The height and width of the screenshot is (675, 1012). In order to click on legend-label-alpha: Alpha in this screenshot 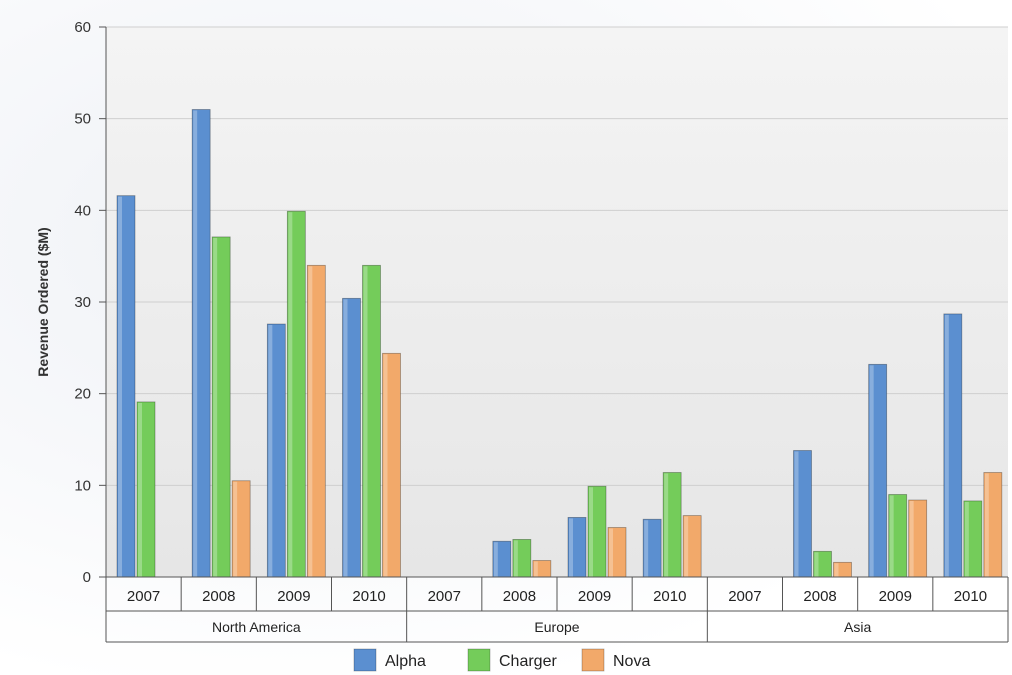, I will do `click(405, 661)`.